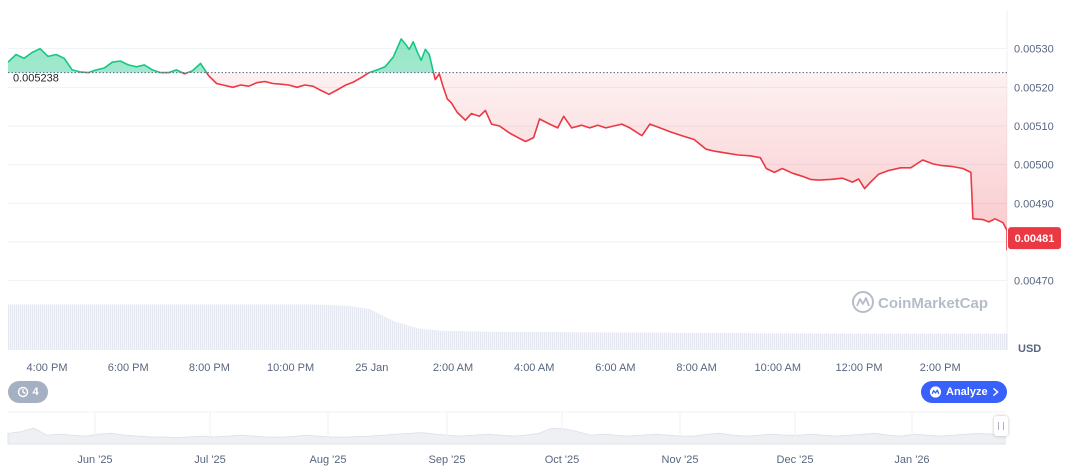  Describe the element at coordinates (964, 392) in the screenshot. I see `analyze-button: Analyze` at that location.